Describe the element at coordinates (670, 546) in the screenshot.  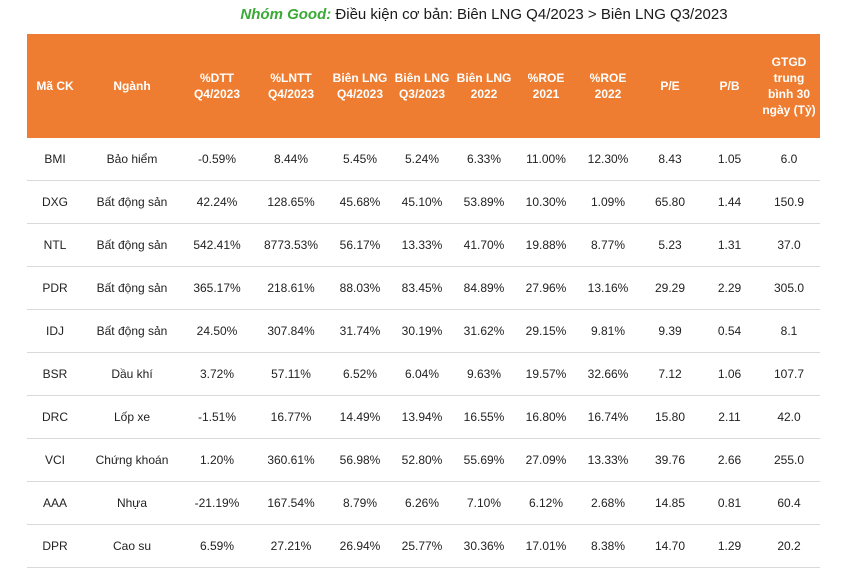
I see `table-cell: 14.70` at that location.